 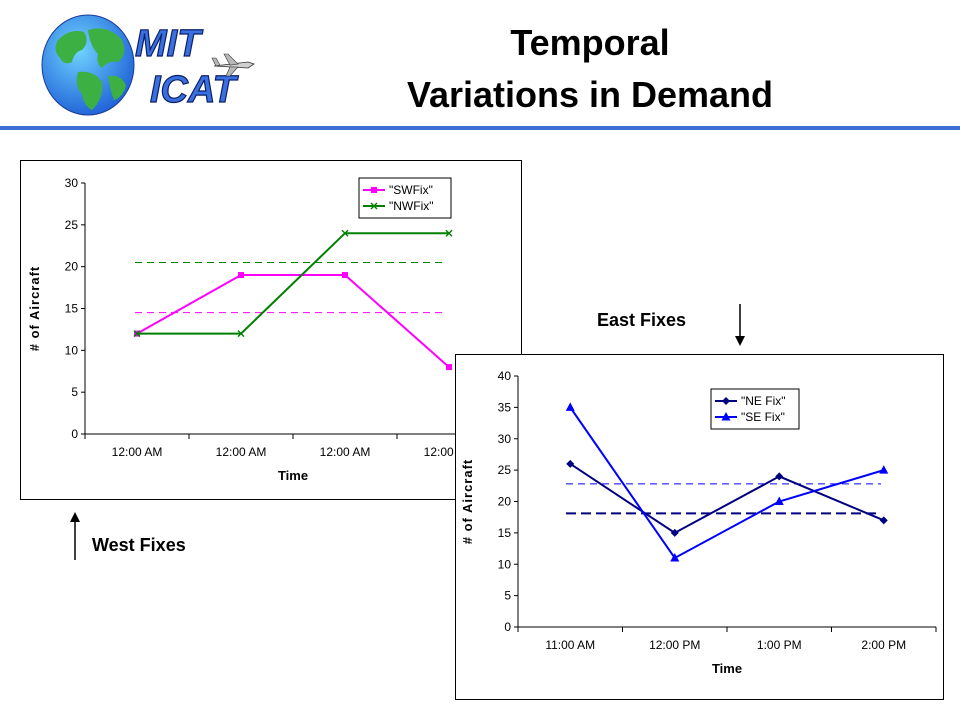 I want to click on legend: "SWFix" "NWFix", so click(x=405, y=198).